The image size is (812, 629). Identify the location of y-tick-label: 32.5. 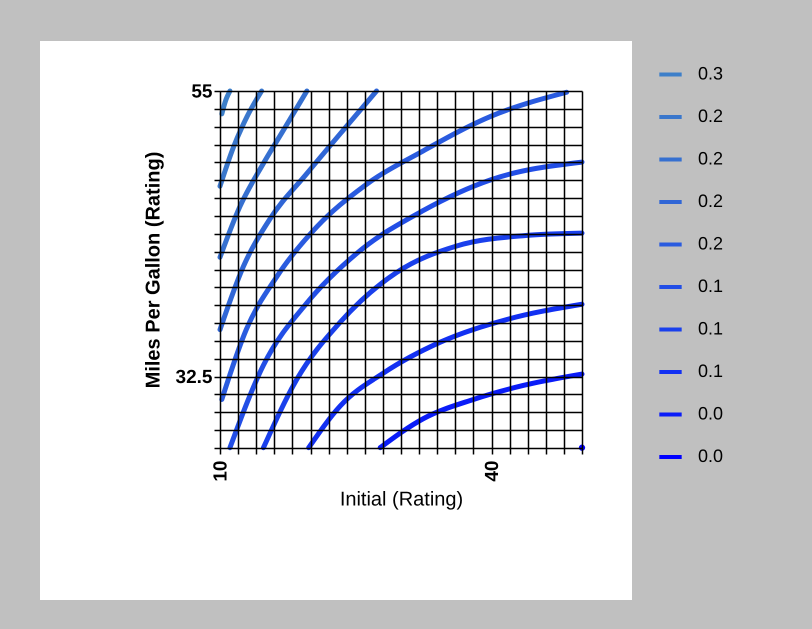
(194, 377).